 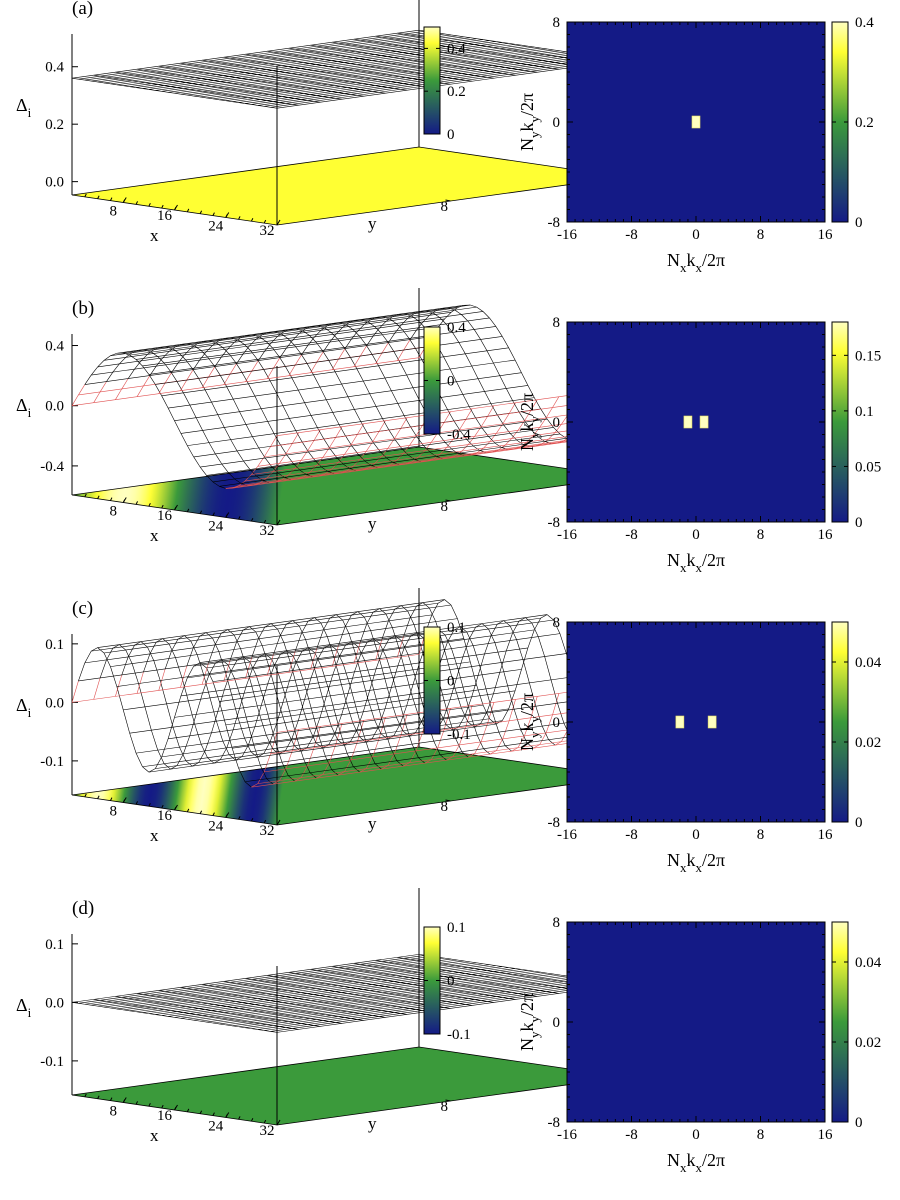 I want to click on x-axis-label: x, so click(x=154, y=235).